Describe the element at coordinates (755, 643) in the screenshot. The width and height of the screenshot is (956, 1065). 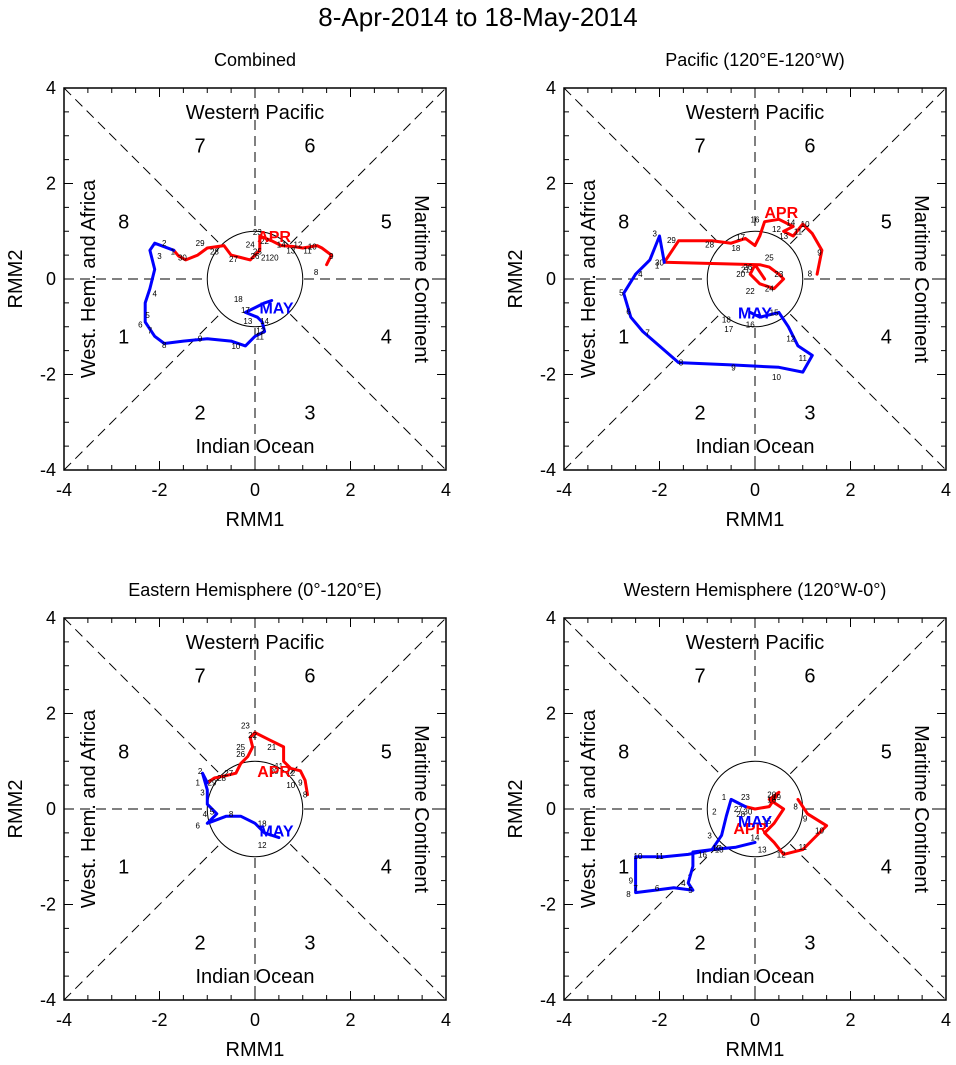
I see `region-label-western-pacific: Western Pacific` at that location.